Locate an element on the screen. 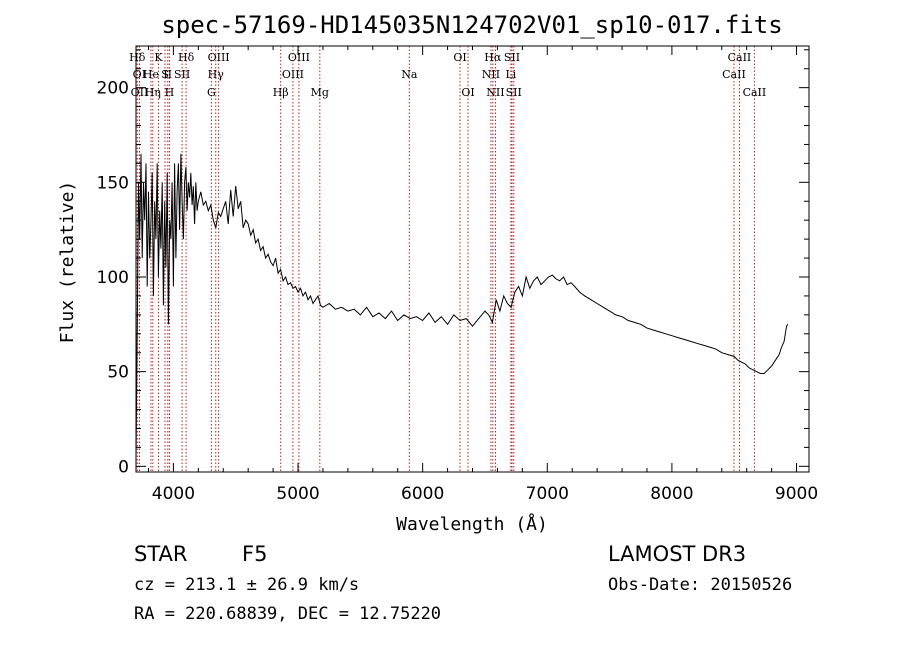  x-tick-label: 5000 is located at coordinates (297, 494).